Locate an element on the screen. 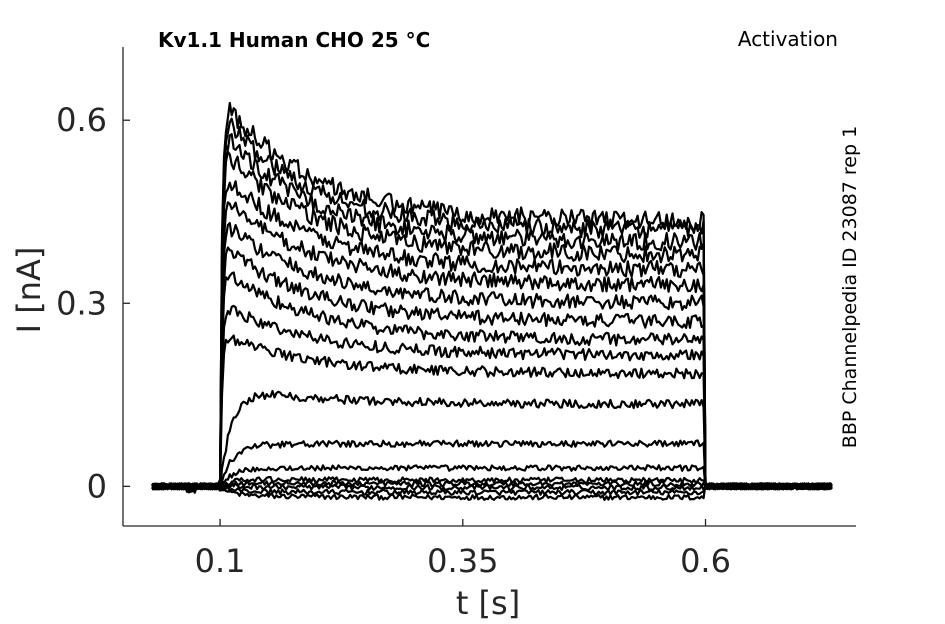  side-label: BBP Channelpedia ID 23087 rep 1 is located at coordinates (850, 287).